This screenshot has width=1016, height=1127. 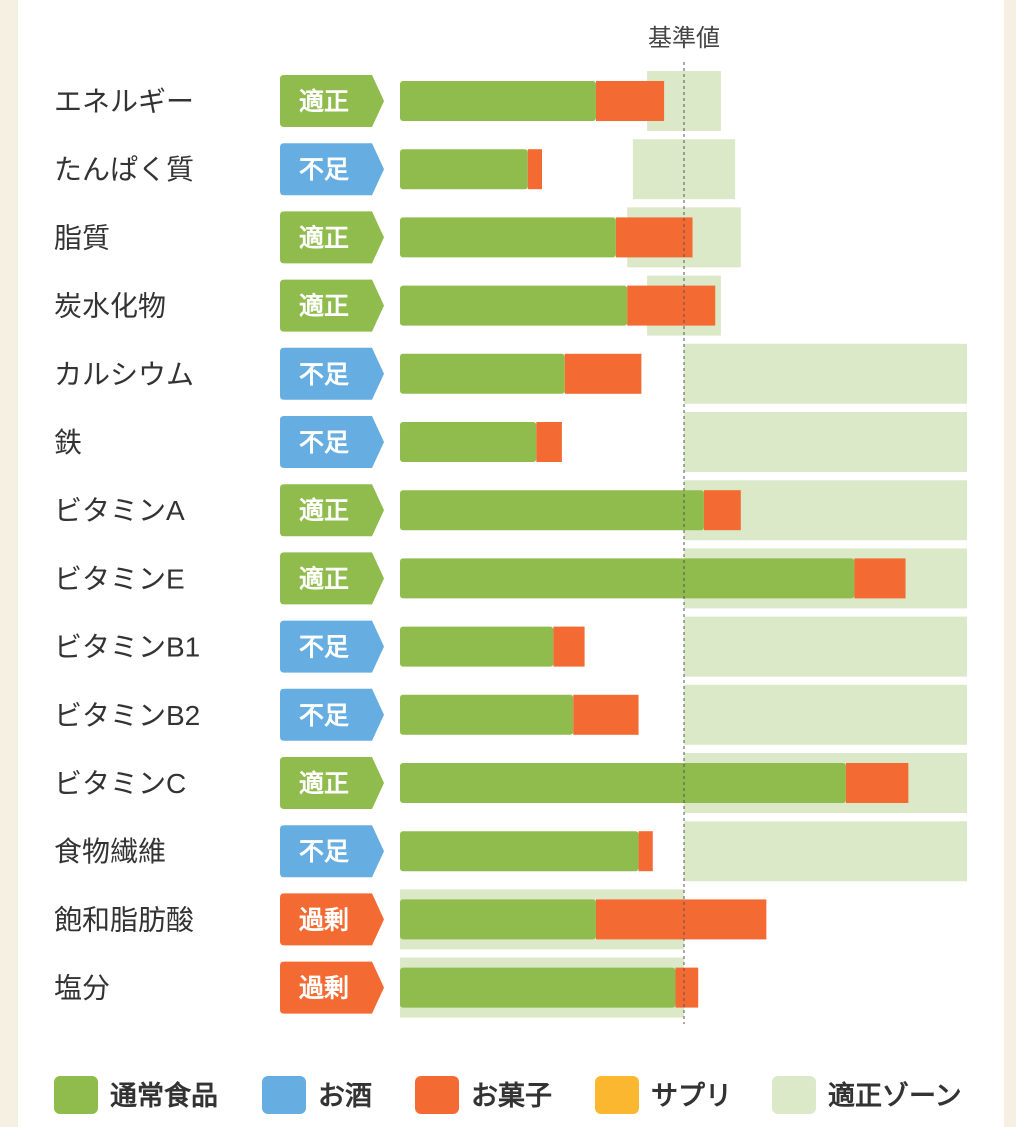 I want to click on category-label: 飽和脂肪酸, so click(x=124, y=919).